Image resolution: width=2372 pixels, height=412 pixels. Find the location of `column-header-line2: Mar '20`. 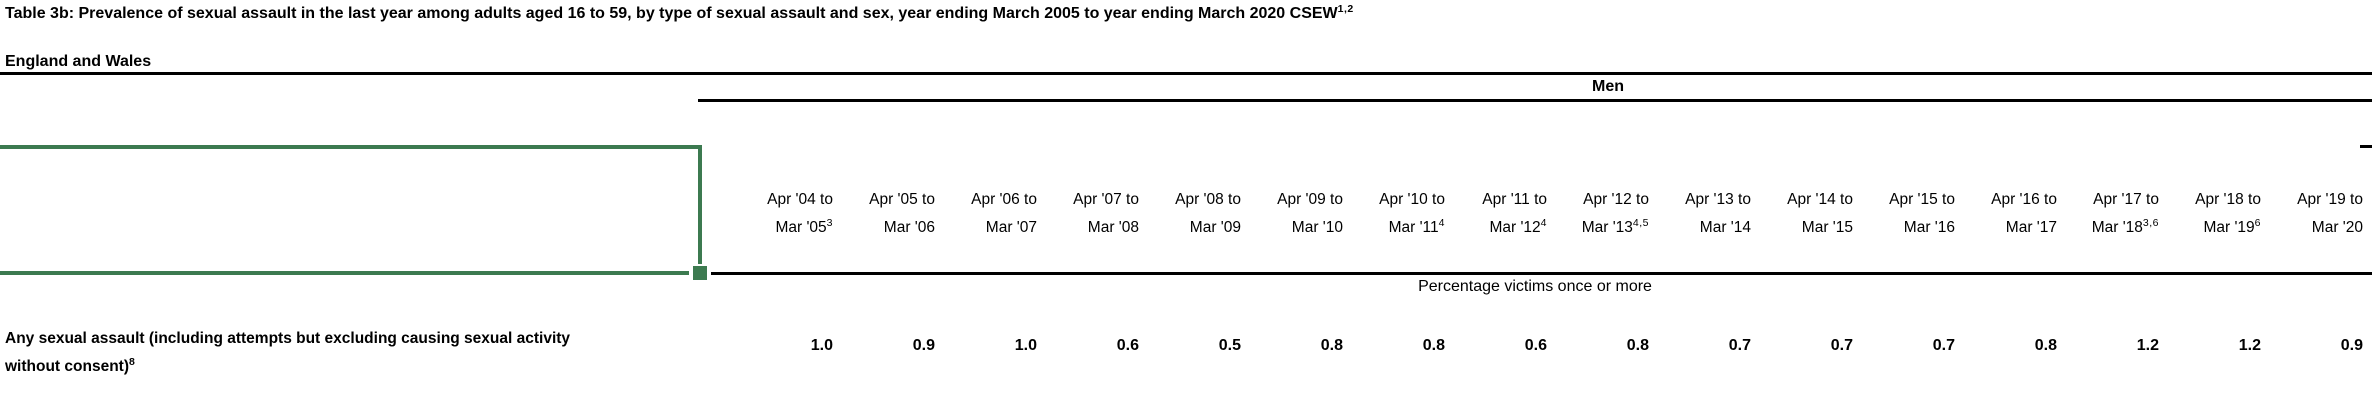

column-header-line2: Mar '20 is located at coordinates (2337, 227).